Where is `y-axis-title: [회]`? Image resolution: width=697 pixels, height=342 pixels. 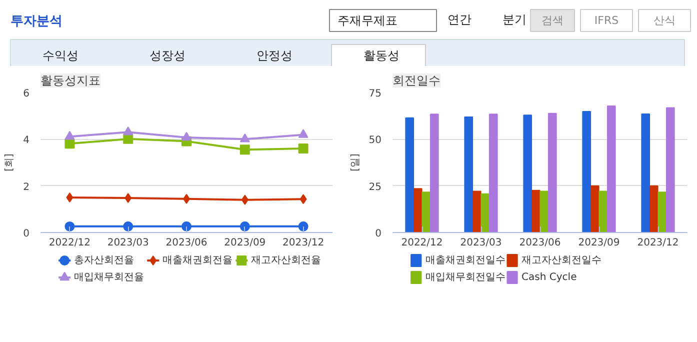
y-axis-title: [회] is located at coordinates (10, 163).